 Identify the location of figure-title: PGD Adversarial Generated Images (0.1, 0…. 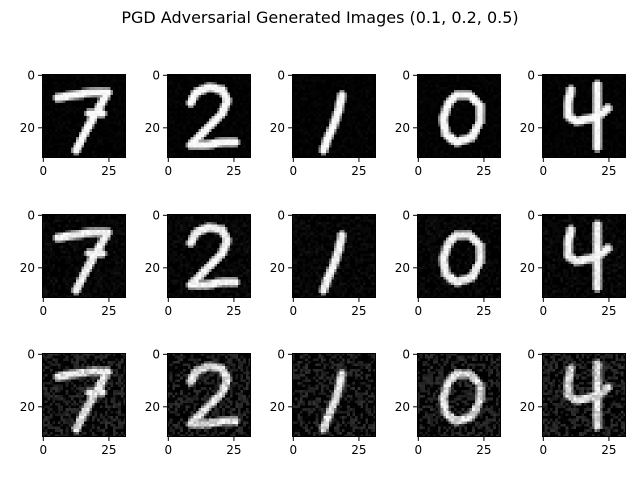
(319, 17).